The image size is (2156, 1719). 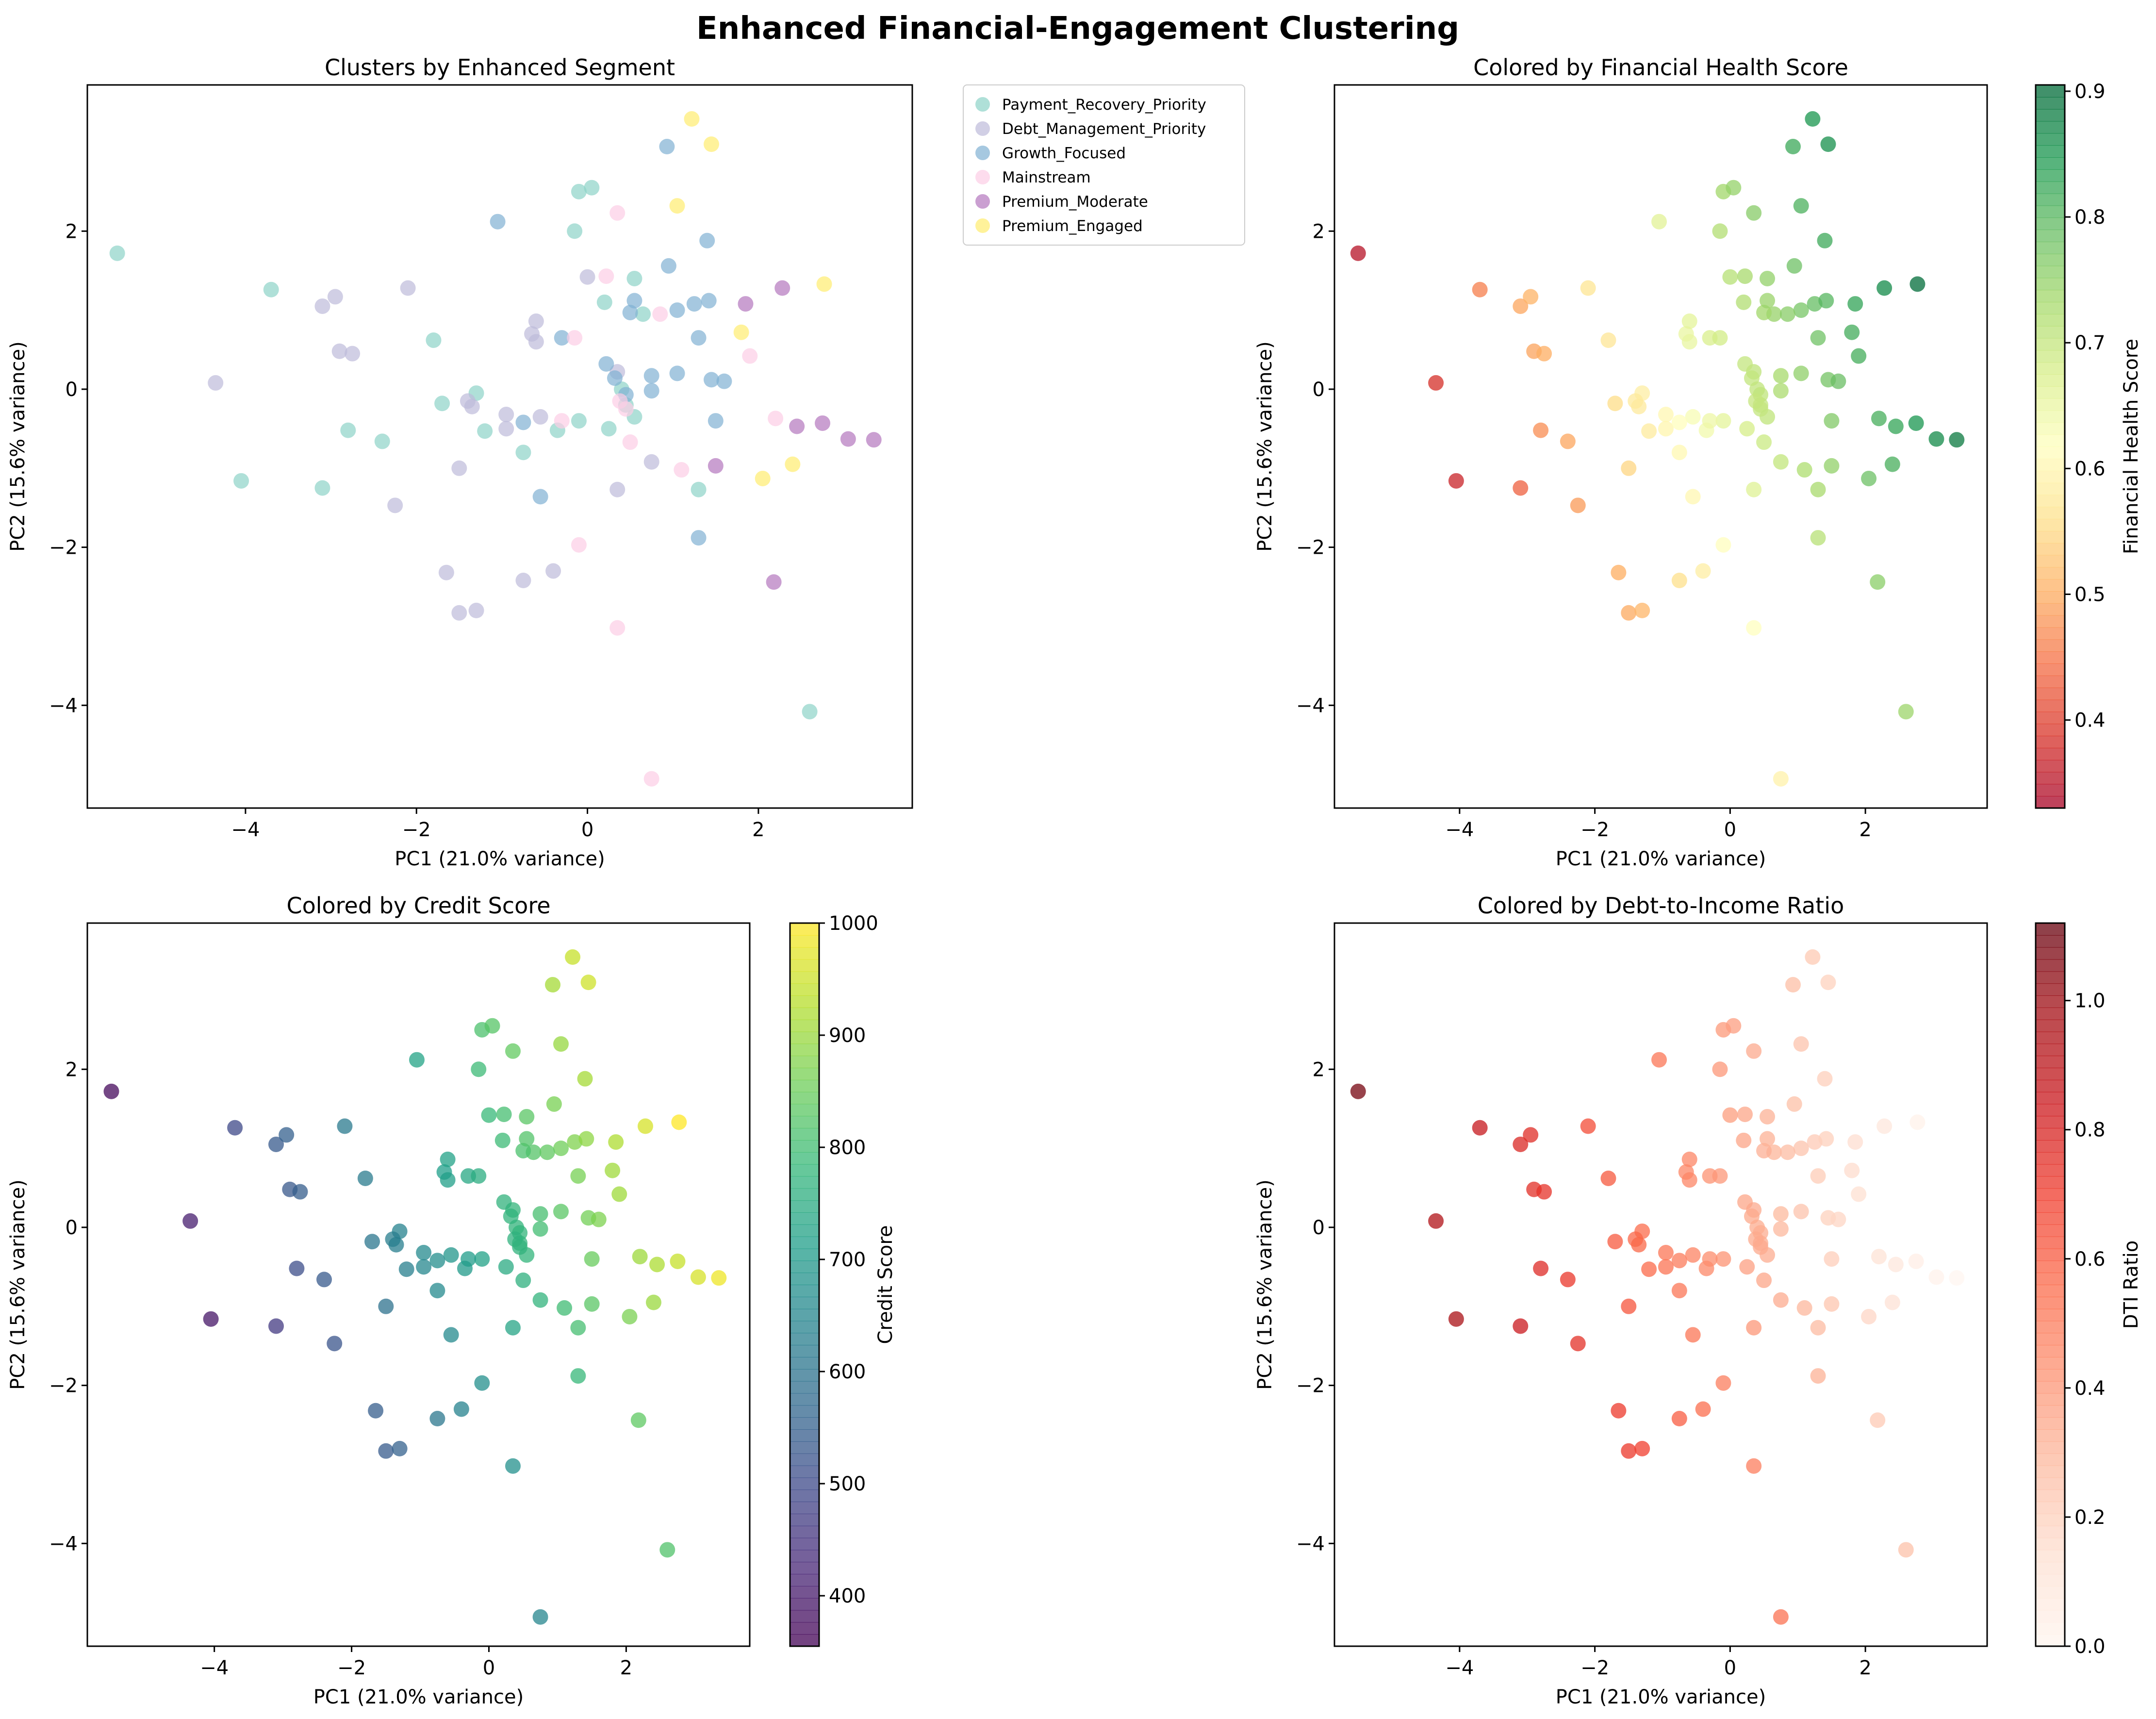 I want to click on series-premium-moderate, so click(x=795, y=435).